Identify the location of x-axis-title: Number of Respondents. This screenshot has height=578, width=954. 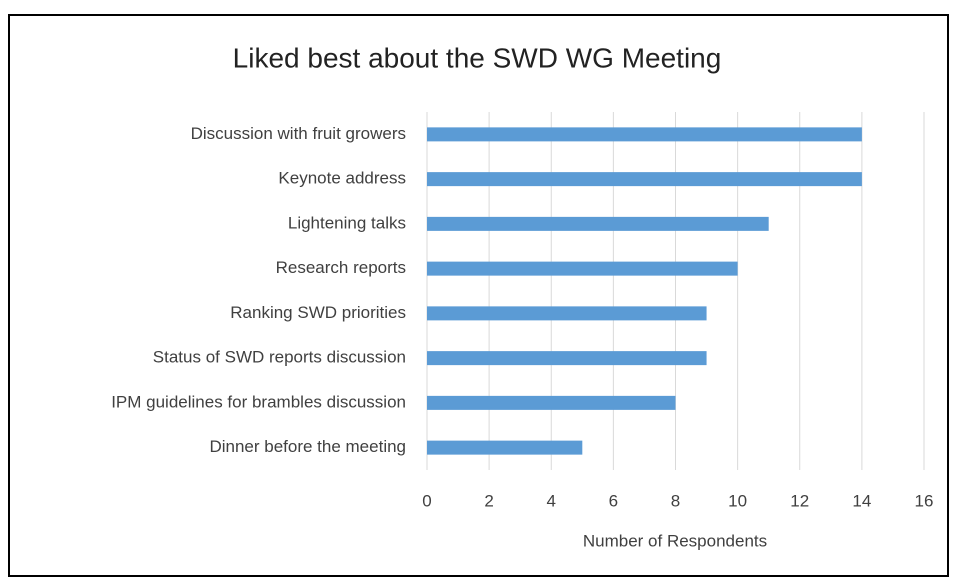
(675, 540).